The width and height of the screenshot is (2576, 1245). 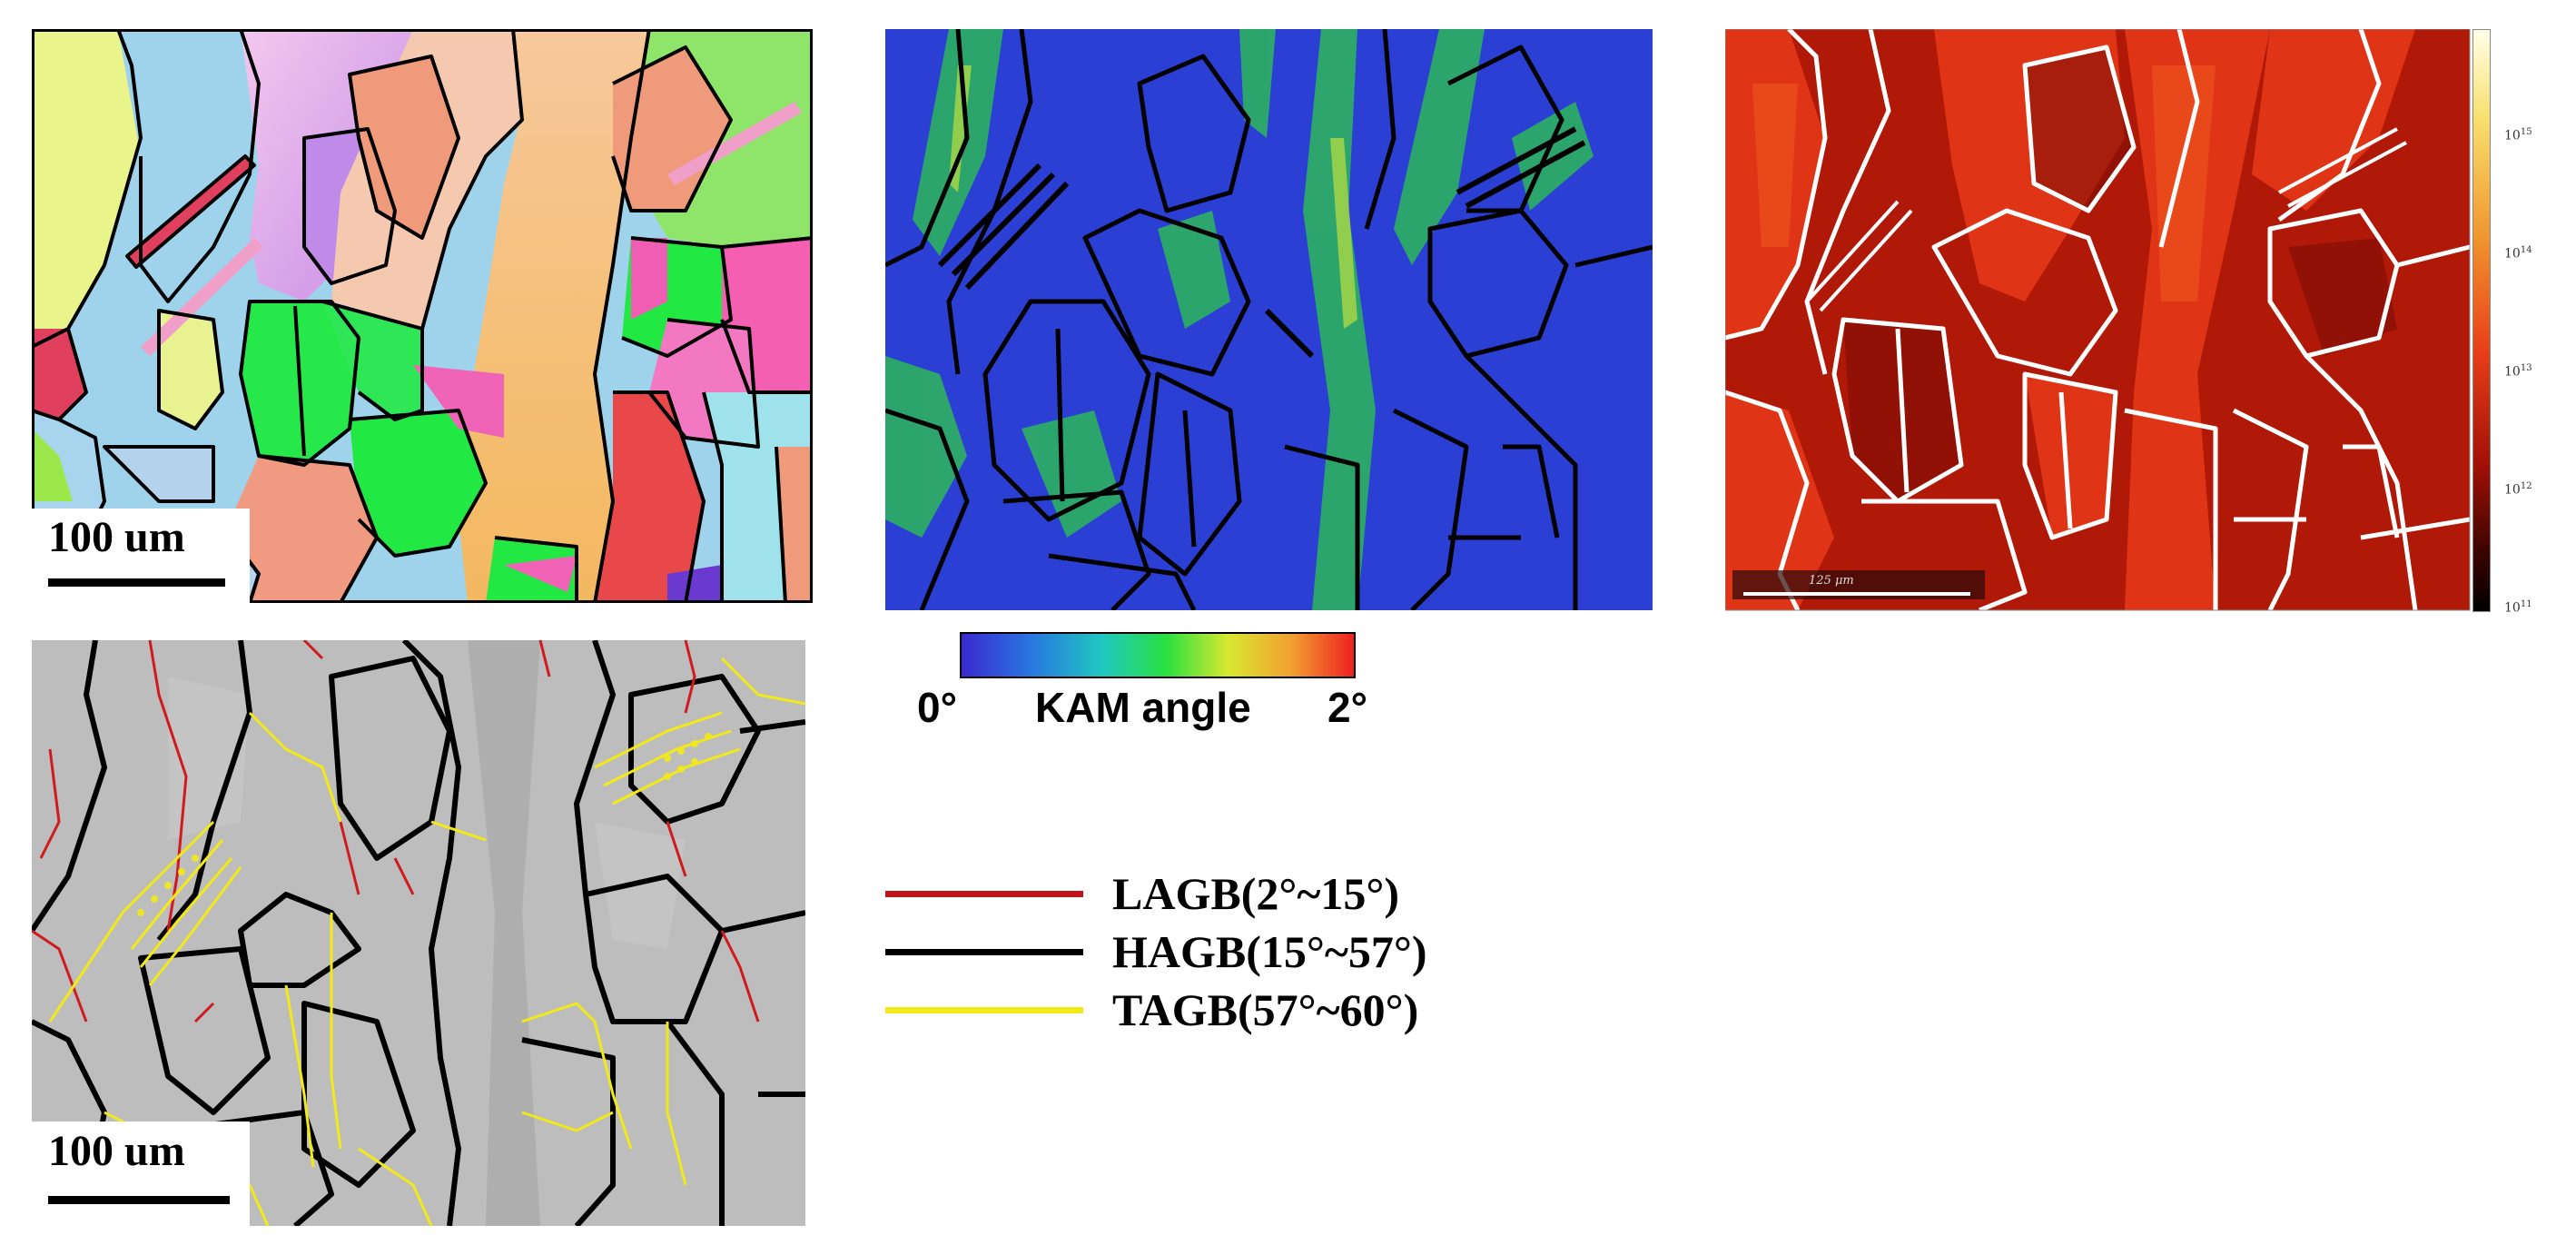 I want to click on gnd-scale-bar-label: 125 μm, so click(x=1831, y=581).